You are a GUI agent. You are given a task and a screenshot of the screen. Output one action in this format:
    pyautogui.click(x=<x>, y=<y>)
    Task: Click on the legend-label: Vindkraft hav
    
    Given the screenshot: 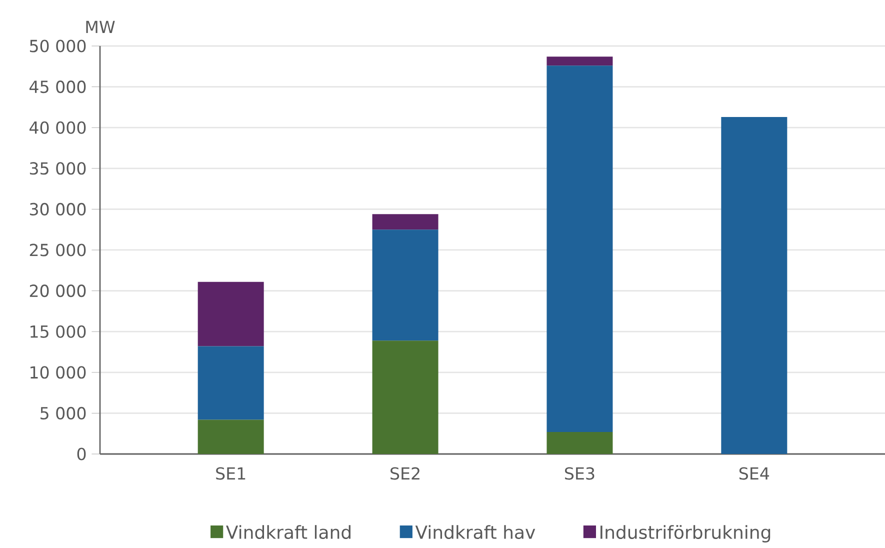 What is the action you would take?
    pyautogui.click(x=475, y=532)
    